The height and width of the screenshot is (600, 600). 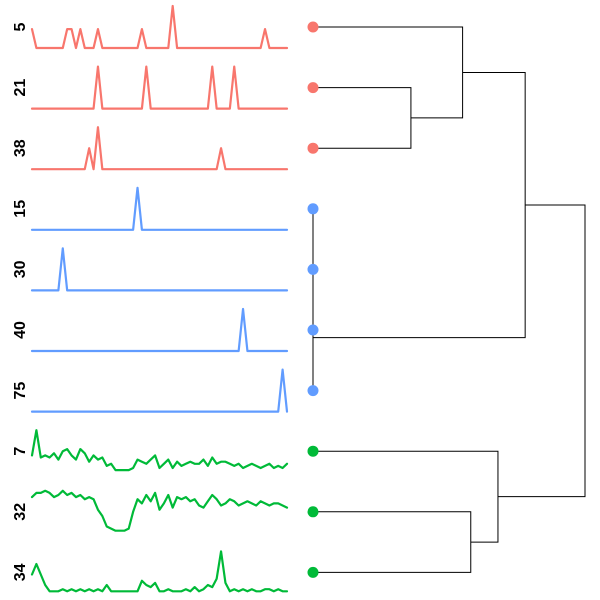 I want to click on series-label: 30, so click(x=20, y=269).